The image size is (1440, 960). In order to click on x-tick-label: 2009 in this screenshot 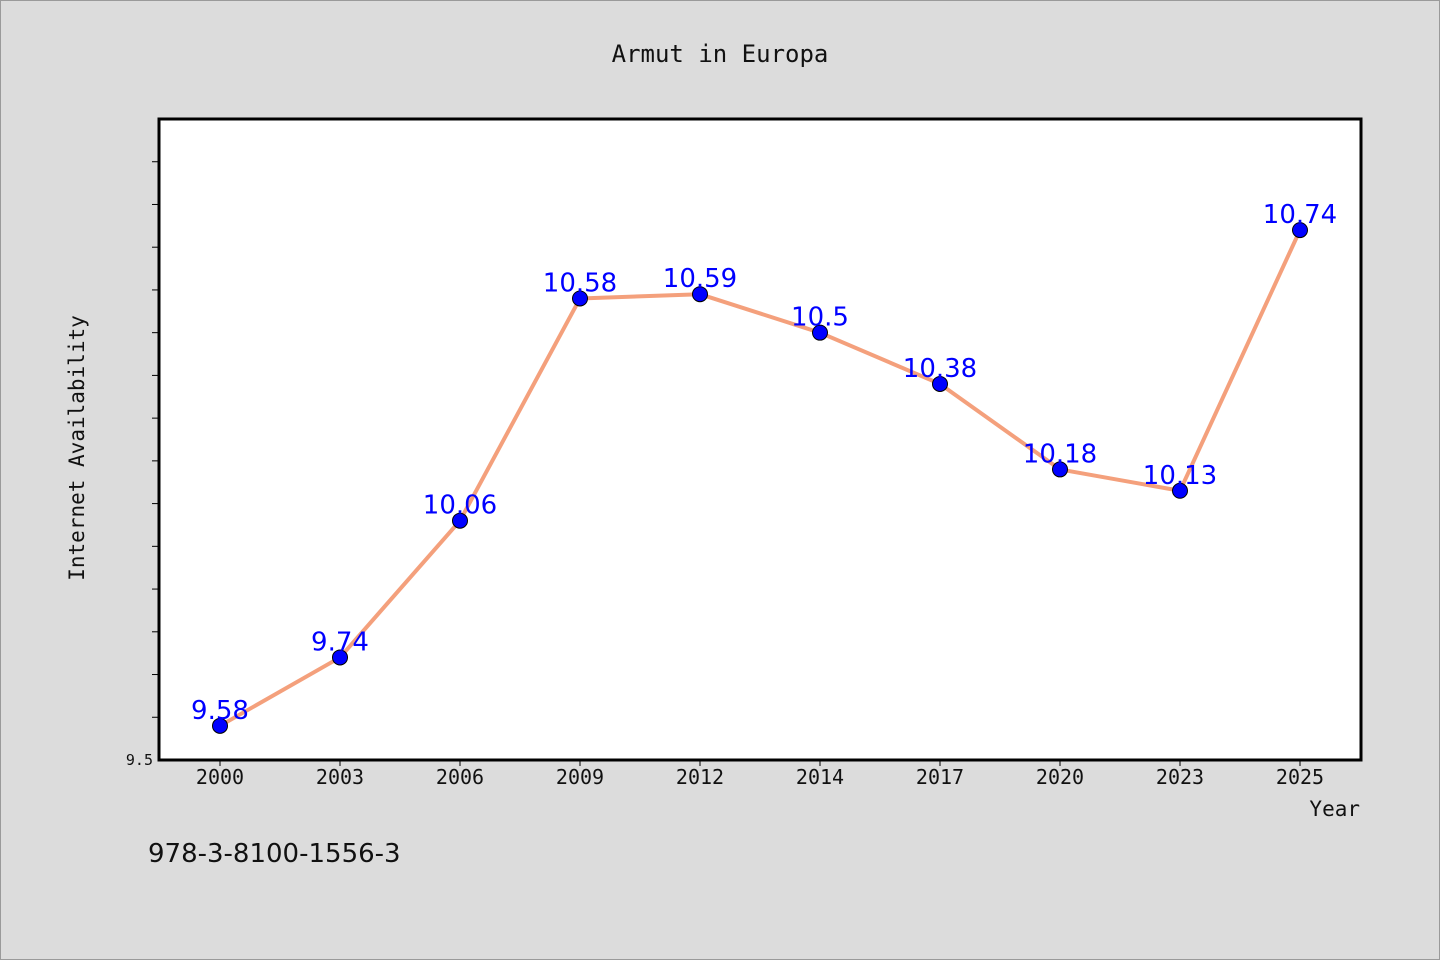, I will do `click(580, 777)`.